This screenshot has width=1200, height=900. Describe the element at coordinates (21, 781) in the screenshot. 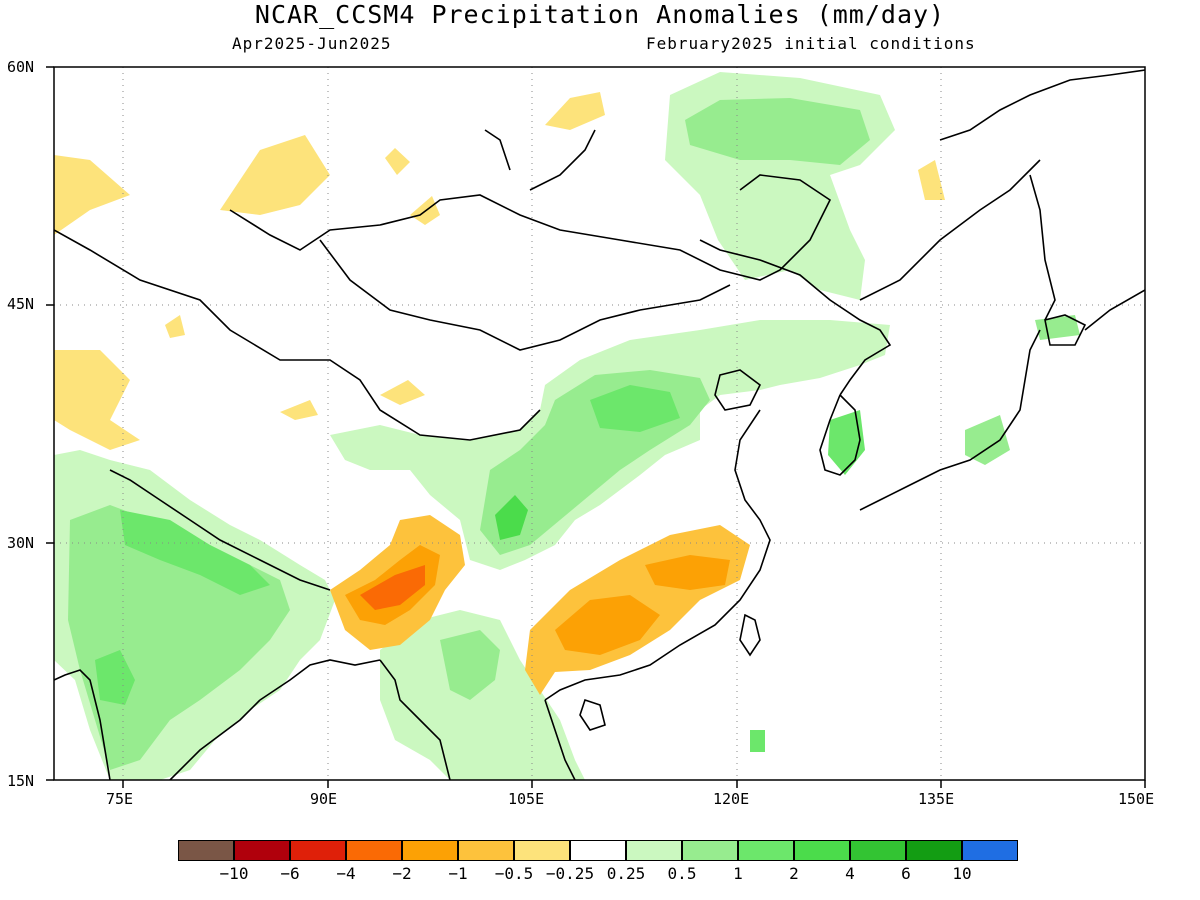

I see `lat-label-15n: 15N` at that location.